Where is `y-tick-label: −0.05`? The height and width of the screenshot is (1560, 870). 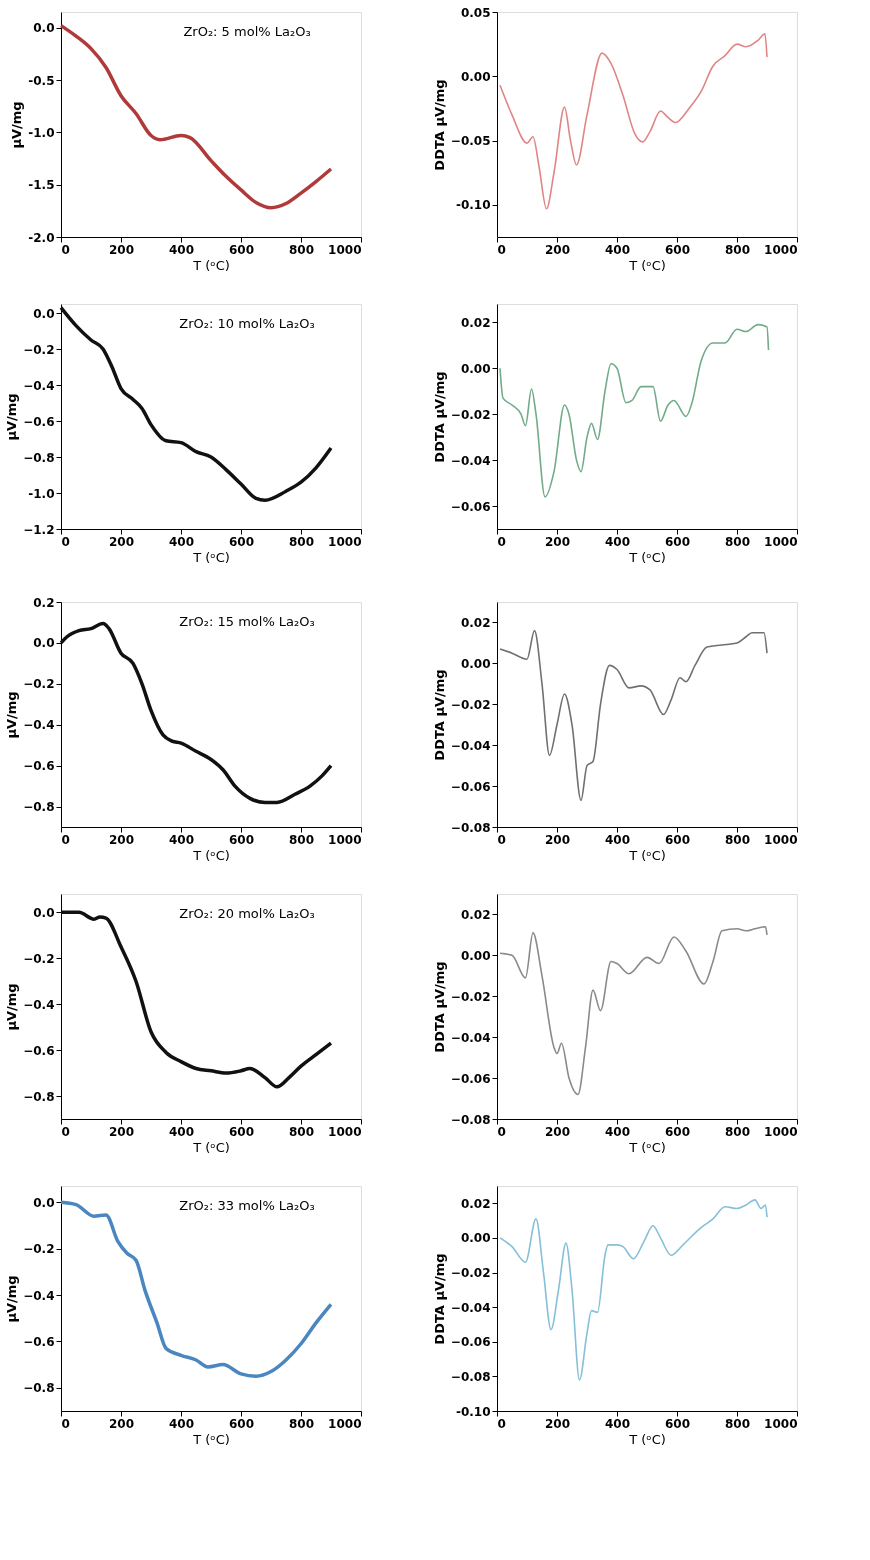 y-tick-label: −0.05 is located at coordinates (470, 141).